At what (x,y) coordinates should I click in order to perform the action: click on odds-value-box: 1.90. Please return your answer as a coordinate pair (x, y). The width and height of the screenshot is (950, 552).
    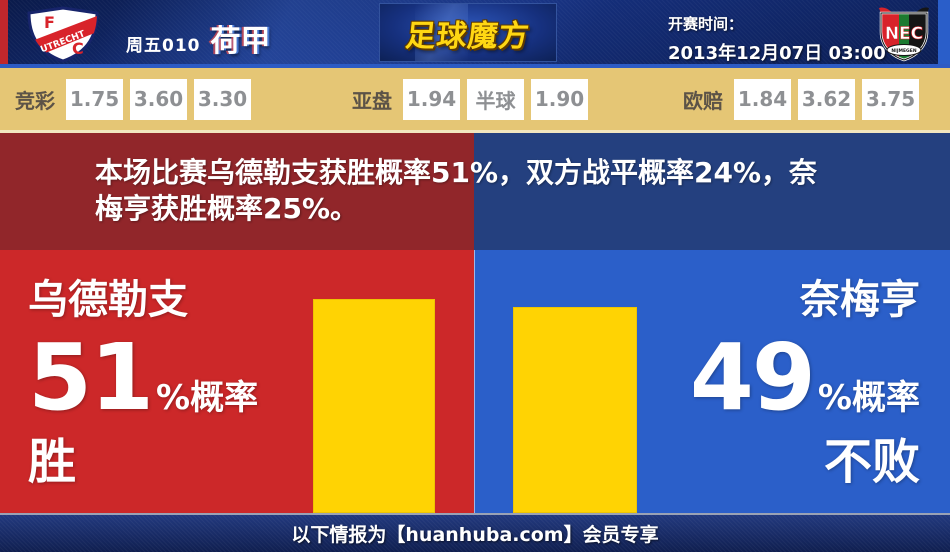
    Looking at the image, I should click on (559, 99).